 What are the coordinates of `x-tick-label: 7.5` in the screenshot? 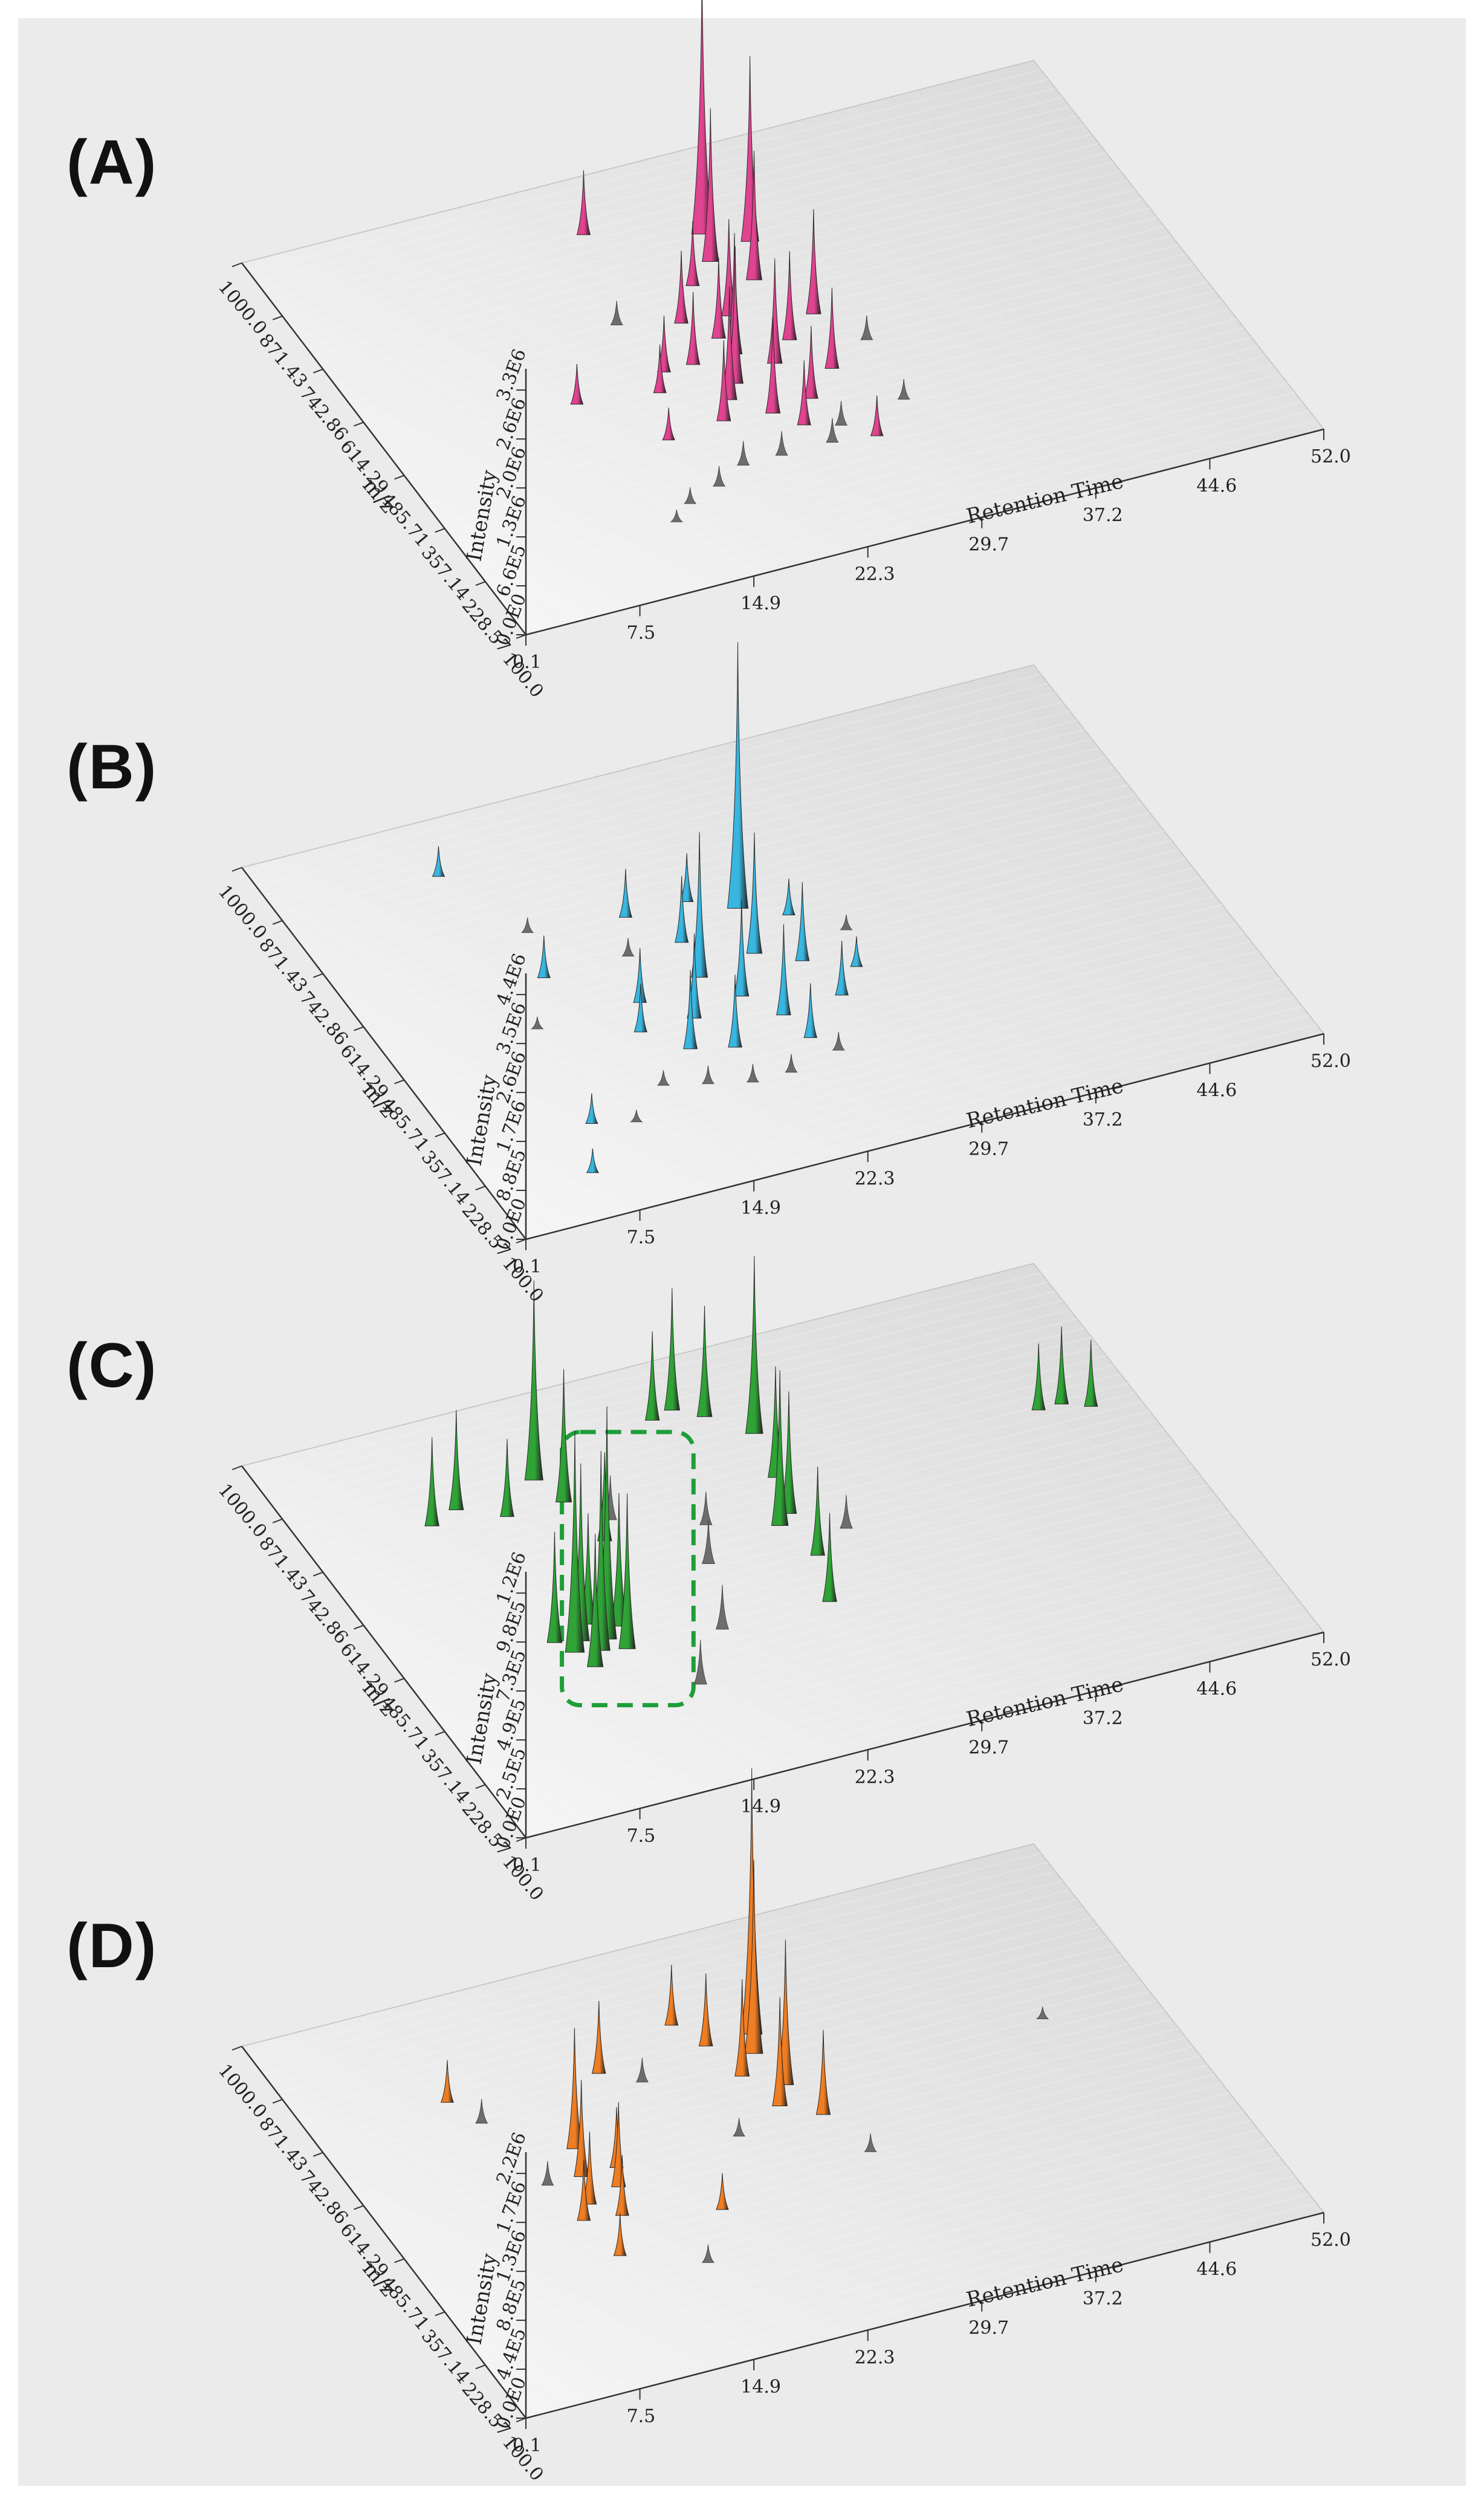 It's located at (641, 633).